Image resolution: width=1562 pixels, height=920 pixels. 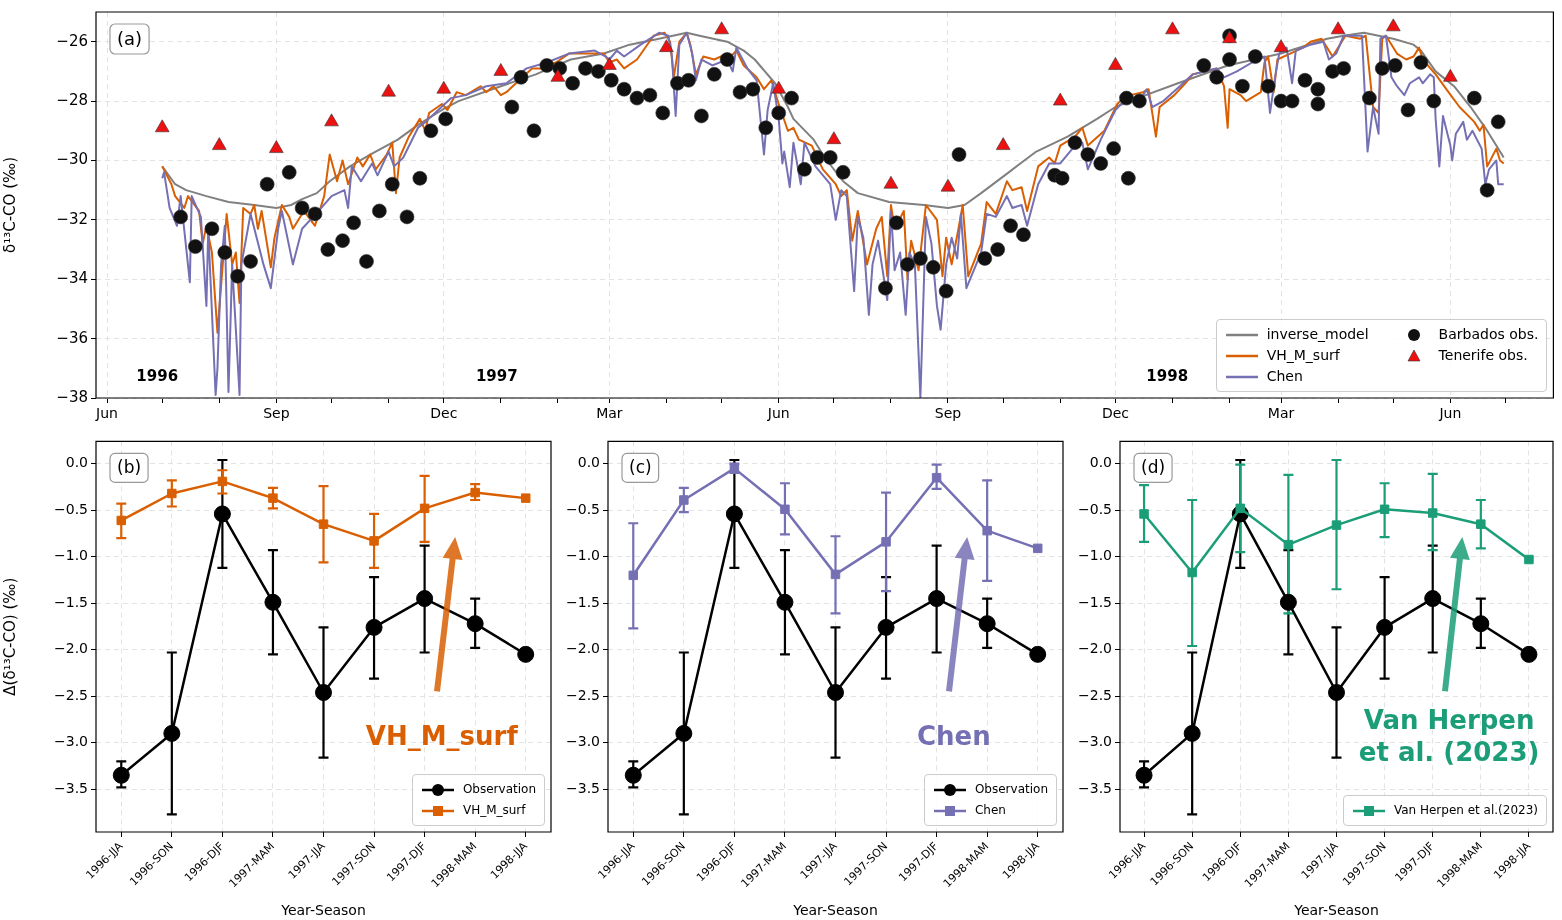 I want to click on y-tick-label: −38, so click(x=72, y=396).